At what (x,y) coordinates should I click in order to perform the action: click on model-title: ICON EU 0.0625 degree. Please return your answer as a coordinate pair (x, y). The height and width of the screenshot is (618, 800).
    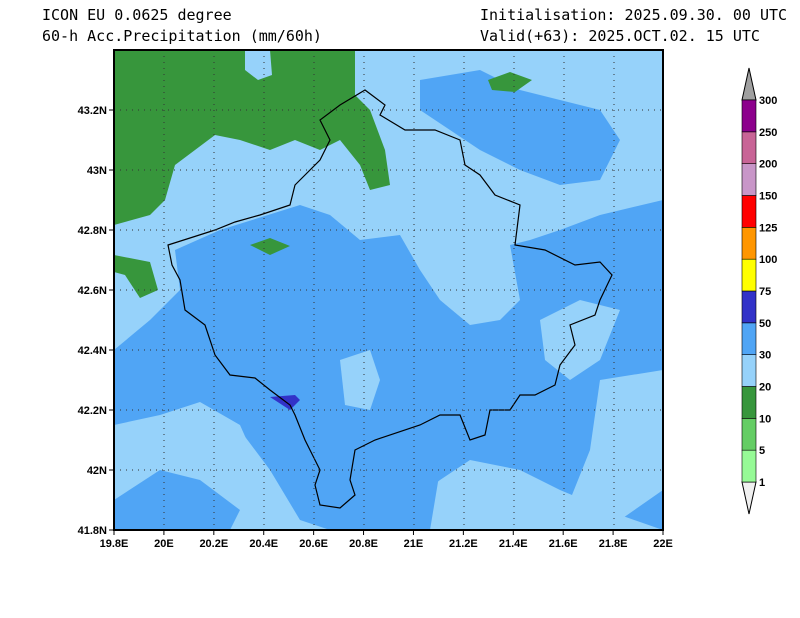
    Looking at the image, I should click on (137, 15).